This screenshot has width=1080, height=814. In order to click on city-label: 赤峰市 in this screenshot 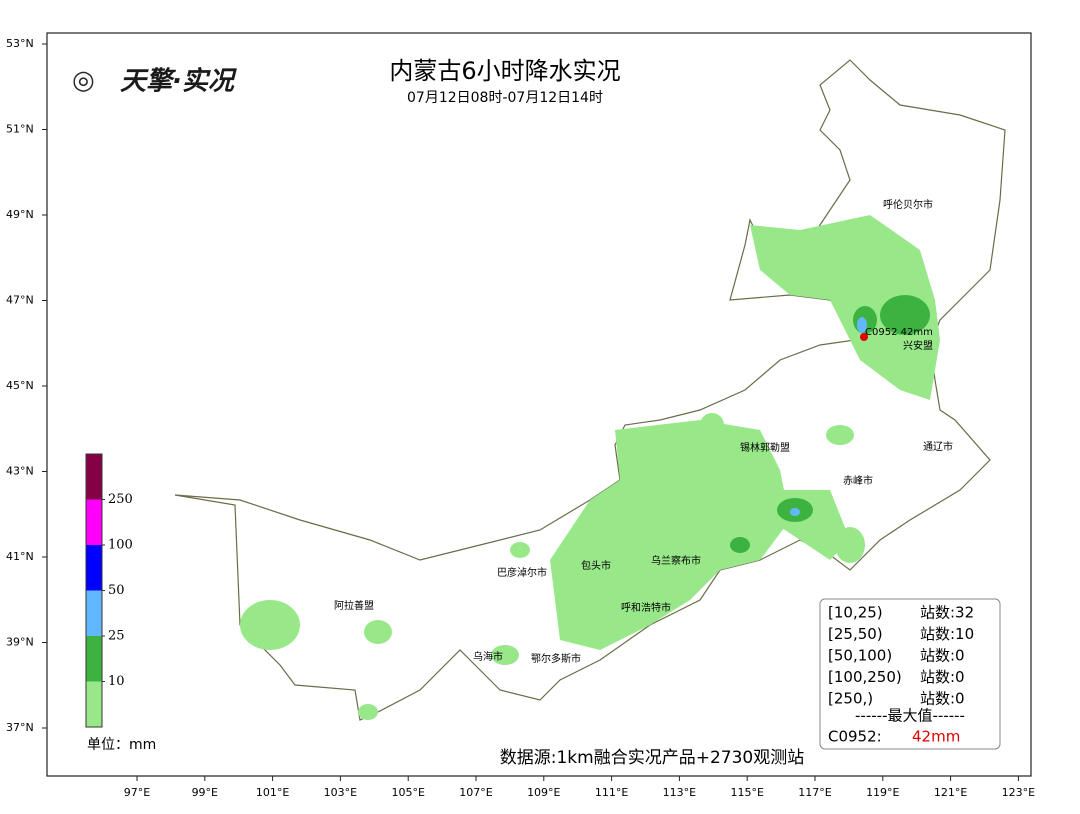, I will do `click(858, 480)`.